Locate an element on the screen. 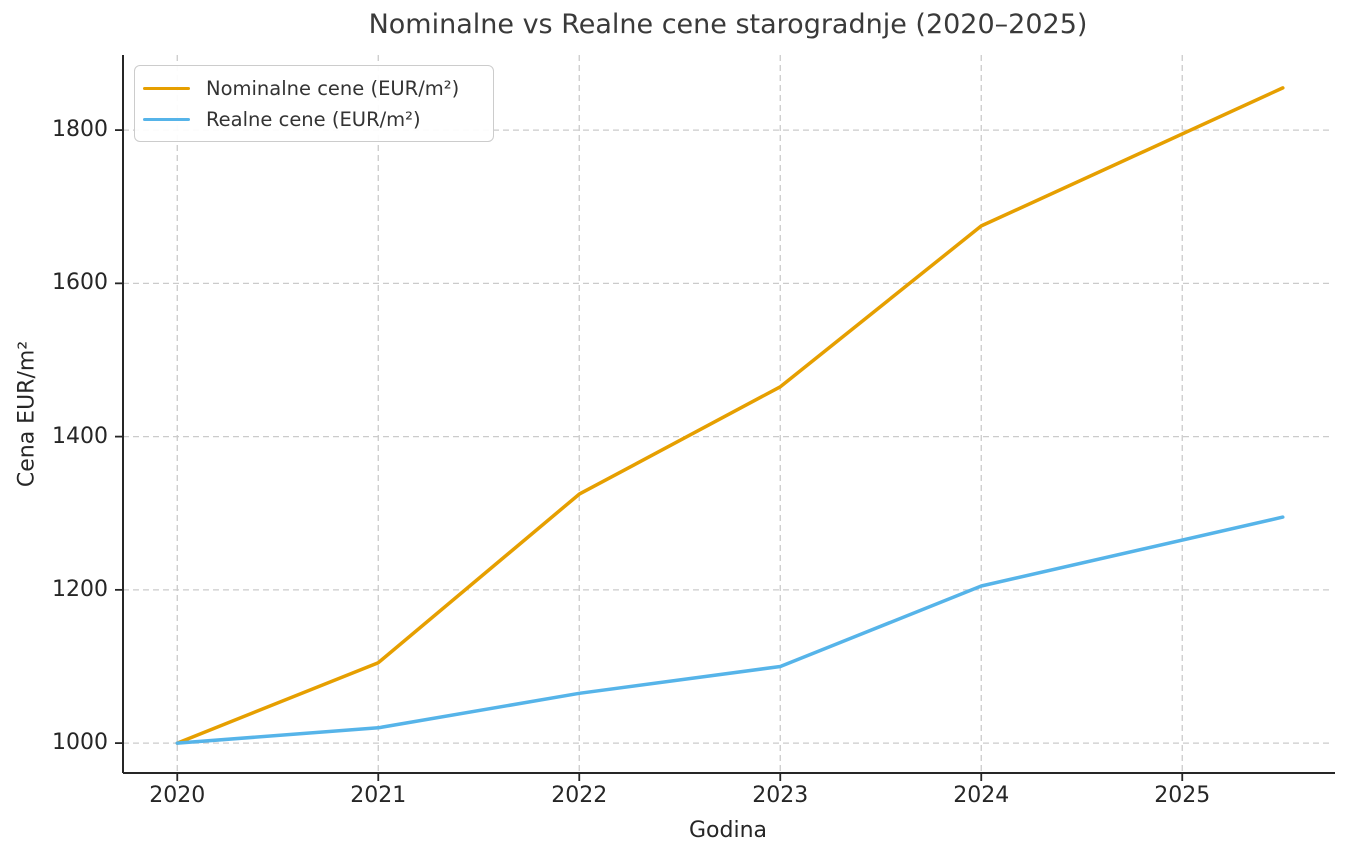 Image resolution: width=1350 pixels, height=860 pixels. x-tick-label: 2025 is located at coordinates (1182, 795).